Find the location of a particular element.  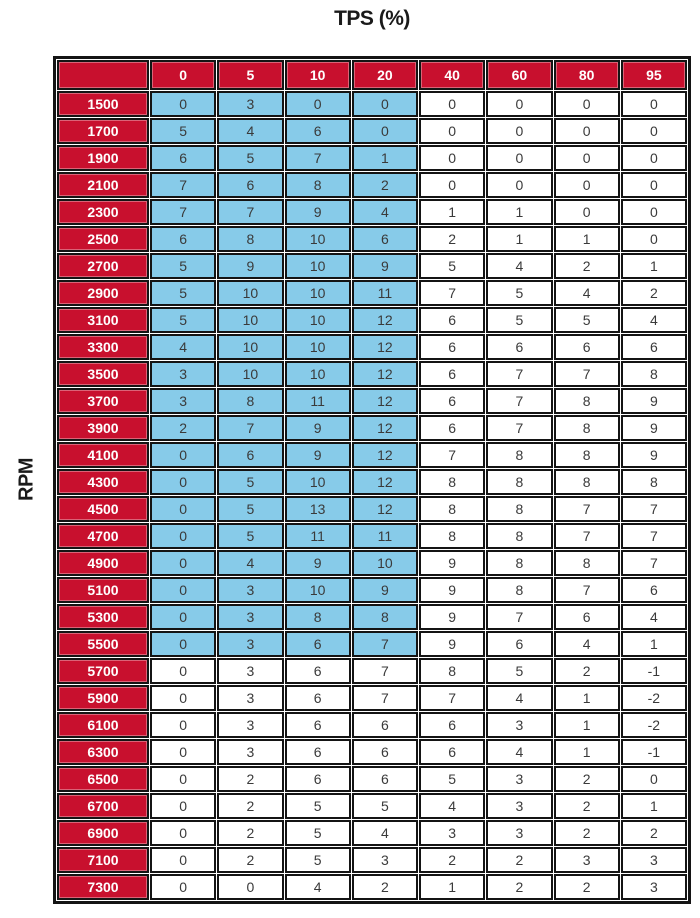

rpm-row-header: 3300 is located at coordinates (103, 347).